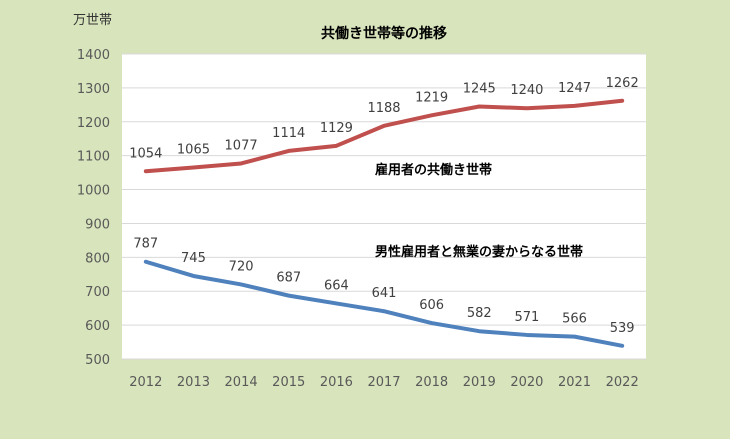 The width and height of the screenshot is (730, 439). I want to click on x-tick-label: 2012, so click(145, 382).